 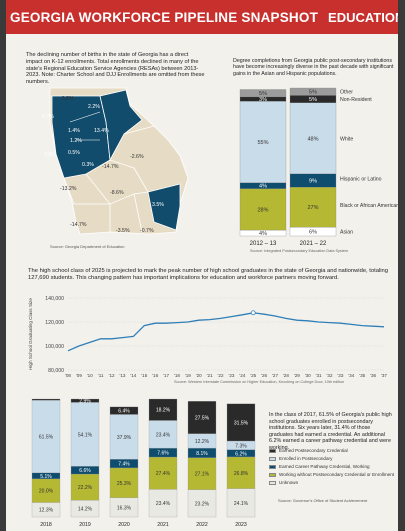 I want to click on postsecondary-category-label: 2022, so click(x=202, y=525).